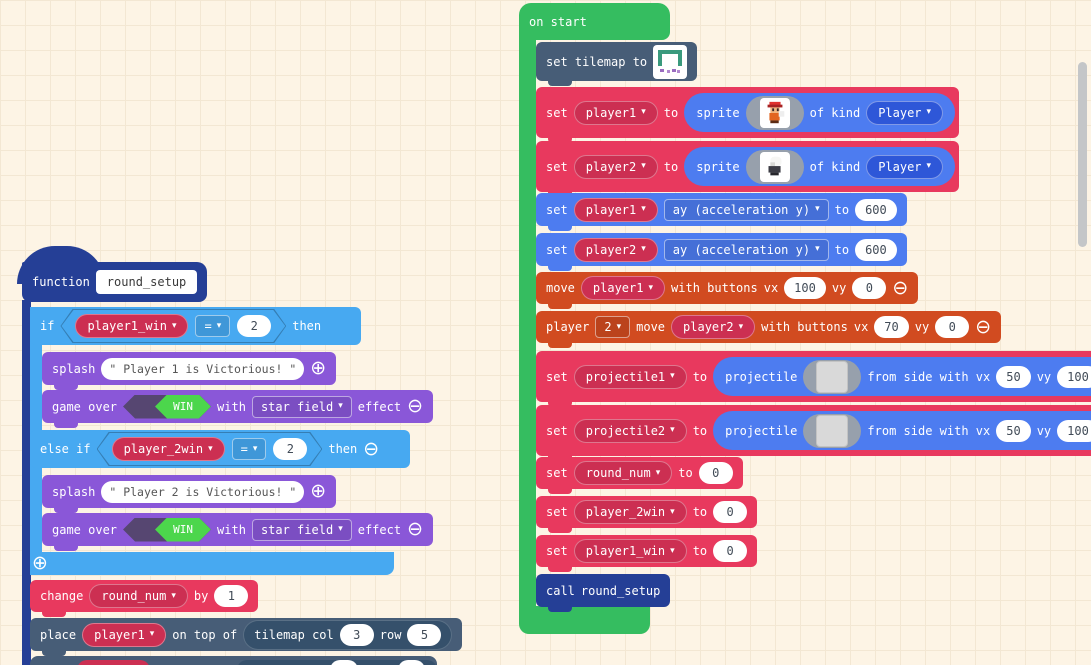 The width and height of the screenshot is (1091, 665). I want to click on set-round-num-block: set round_num ▾ to 0, so click(639, 475).